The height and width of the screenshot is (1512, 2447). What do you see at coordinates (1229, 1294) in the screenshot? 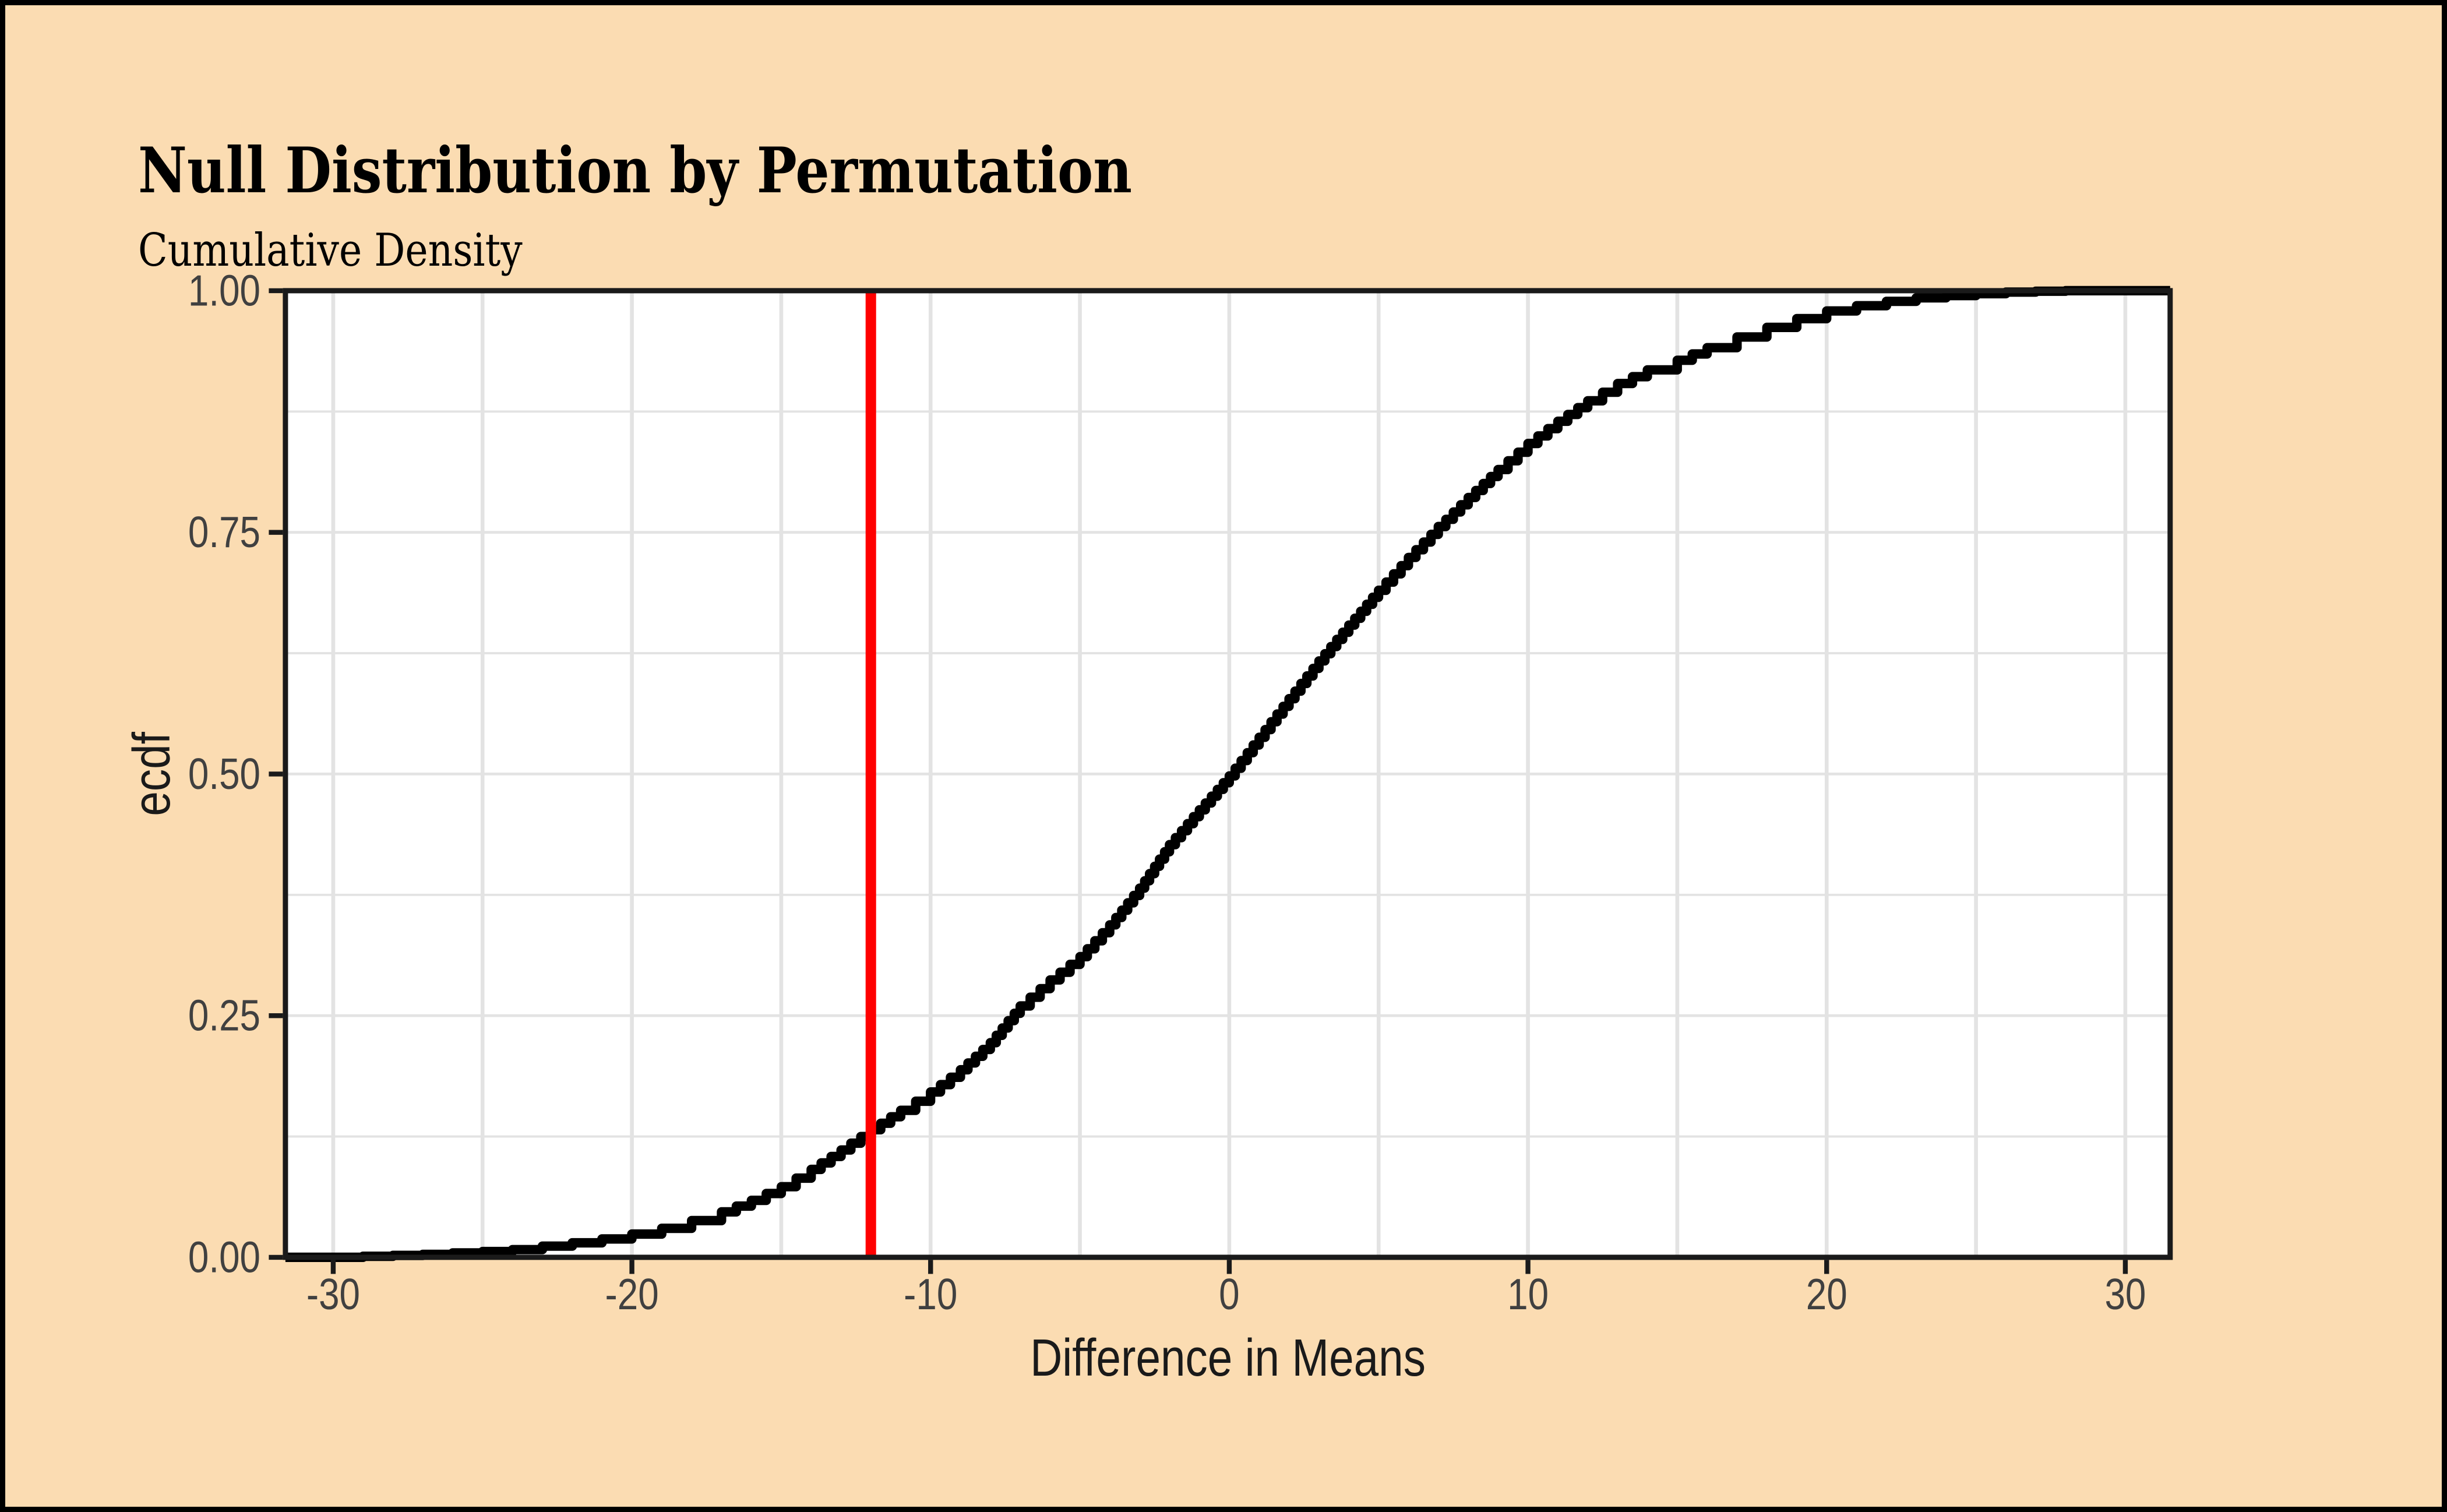
I see `x-tick-label: 0` at bounding box center [1229, 1294].